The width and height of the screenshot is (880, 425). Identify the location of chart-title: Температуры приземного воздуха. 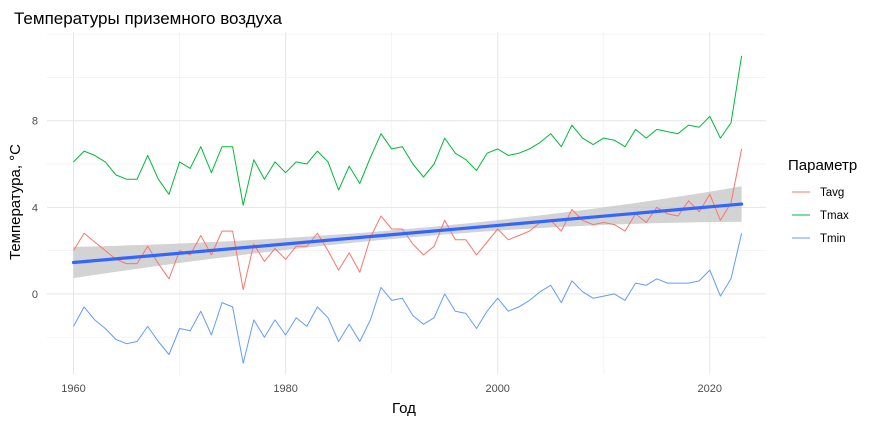
(148, 18).